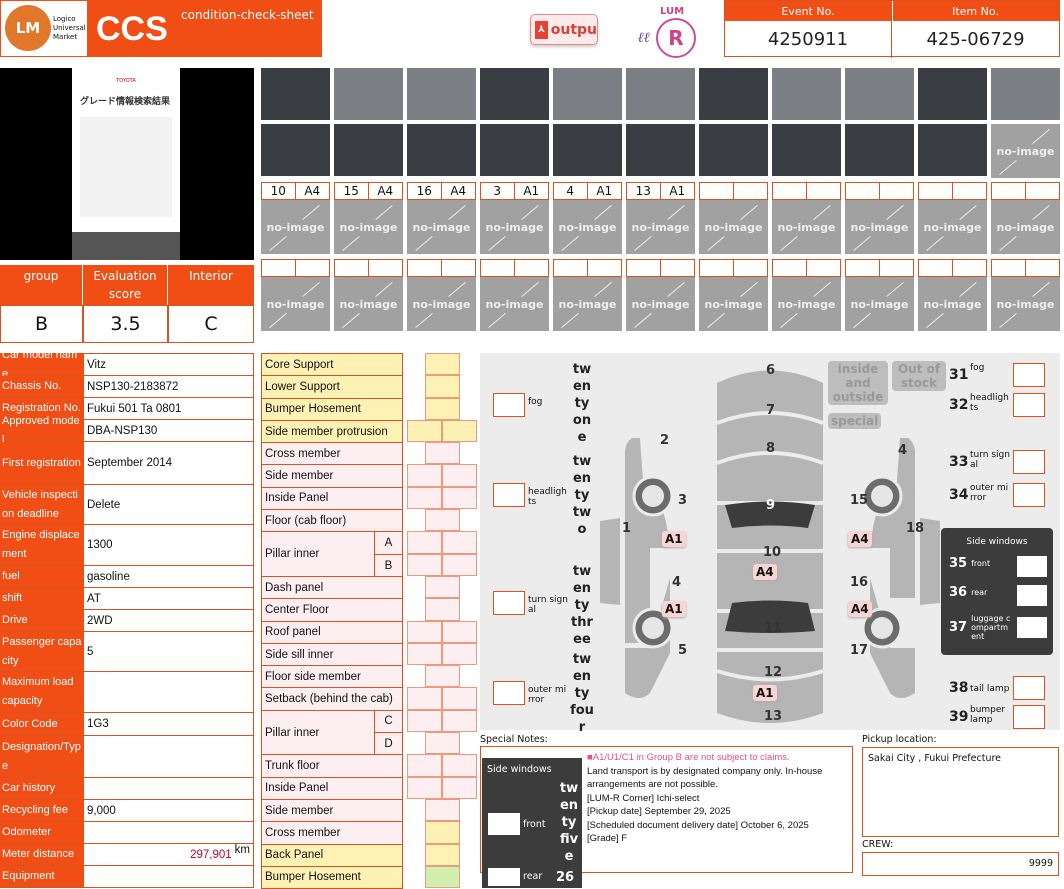 This screenshot has height=889, width=1064. Describe the element at coordinates (683, 650) in the screenshot. I see `panel-number-5: 5` at that location.